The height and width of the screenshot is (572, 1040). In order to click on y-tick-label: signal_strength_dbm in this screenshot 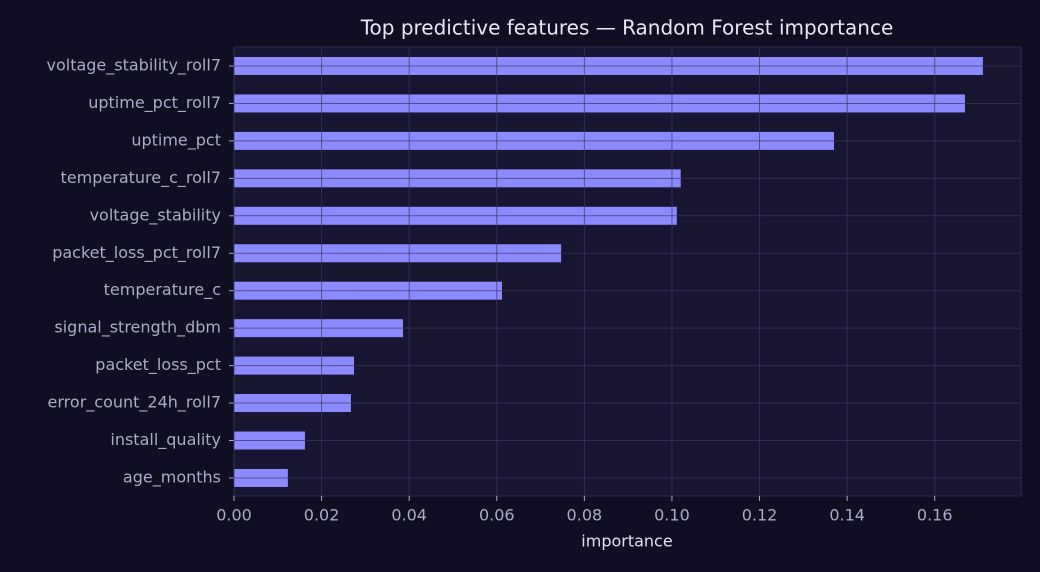, I will do `click(137, 328)`.